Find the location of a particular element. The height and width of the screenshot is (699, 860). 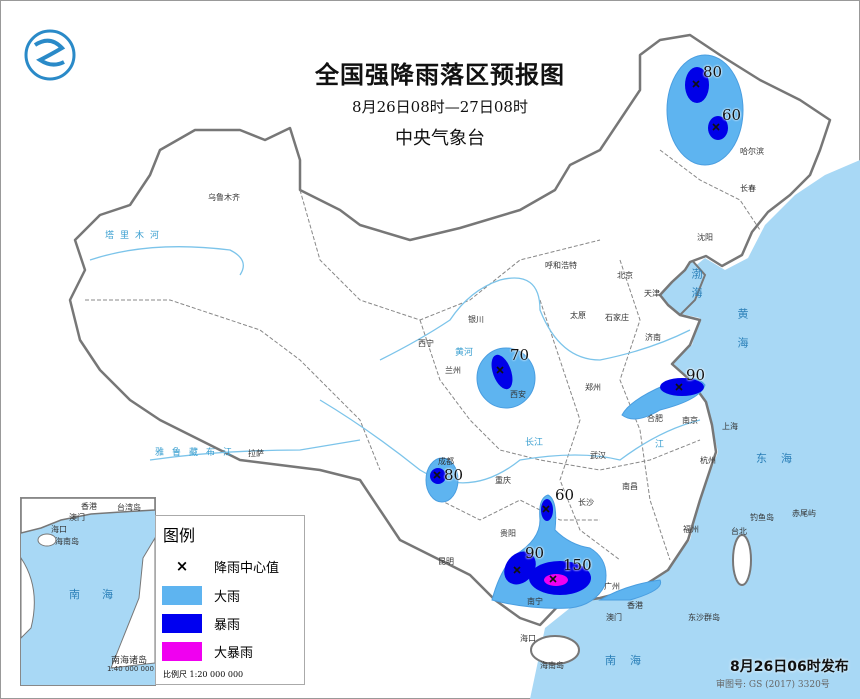

legend-label: 暴雨 is located at coordinates (227, 625).